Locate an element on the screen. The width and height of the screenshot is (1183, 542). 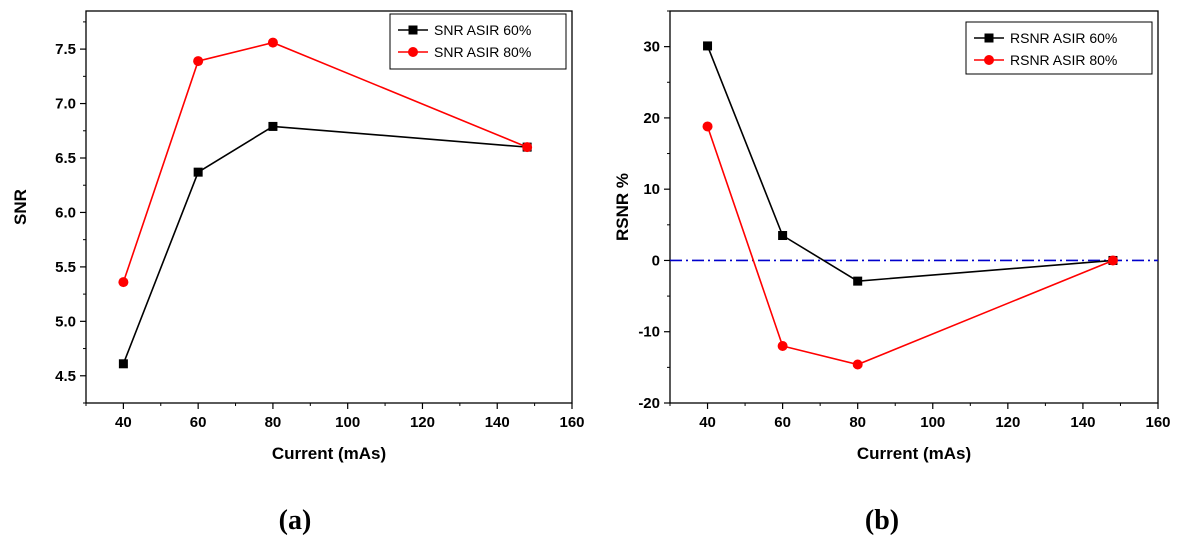
charta-y-tick-label: 7.5 is located at coordinates (65, 49).